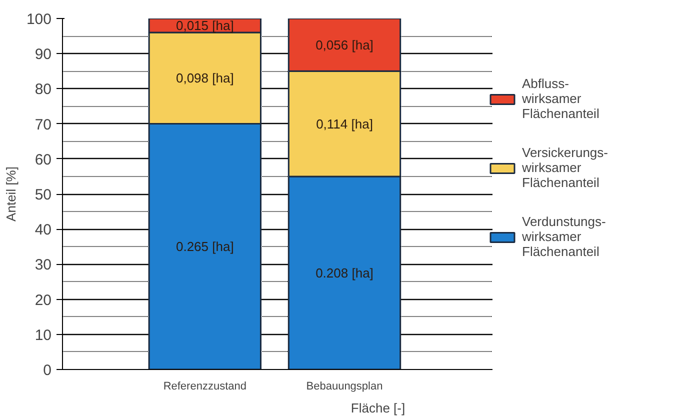  Describe the element at coordinates (565, 167) in the screenshot. I see `legend-label: Versickerungs- wirksamer Flächenanteil` at that location.